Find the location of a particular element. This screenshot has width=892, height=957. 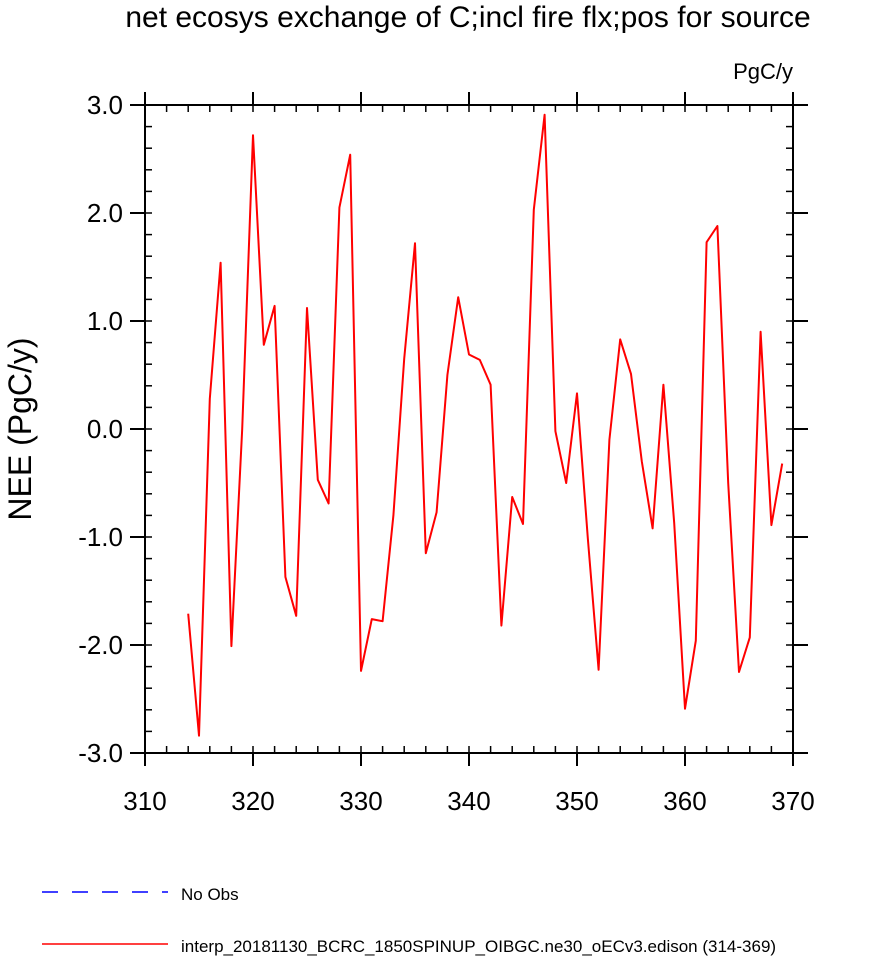

y-tick-label: -1.0 is located at coordinates (100, 537).